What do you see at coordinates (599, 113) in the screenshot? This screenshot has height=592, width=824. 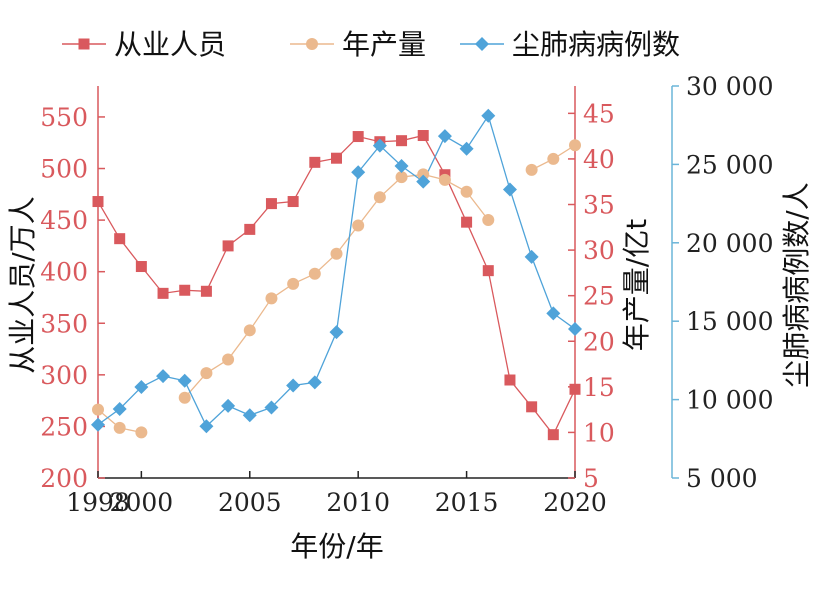 I see `right-1-tick-label: 45` at bounding box center [599, 113].